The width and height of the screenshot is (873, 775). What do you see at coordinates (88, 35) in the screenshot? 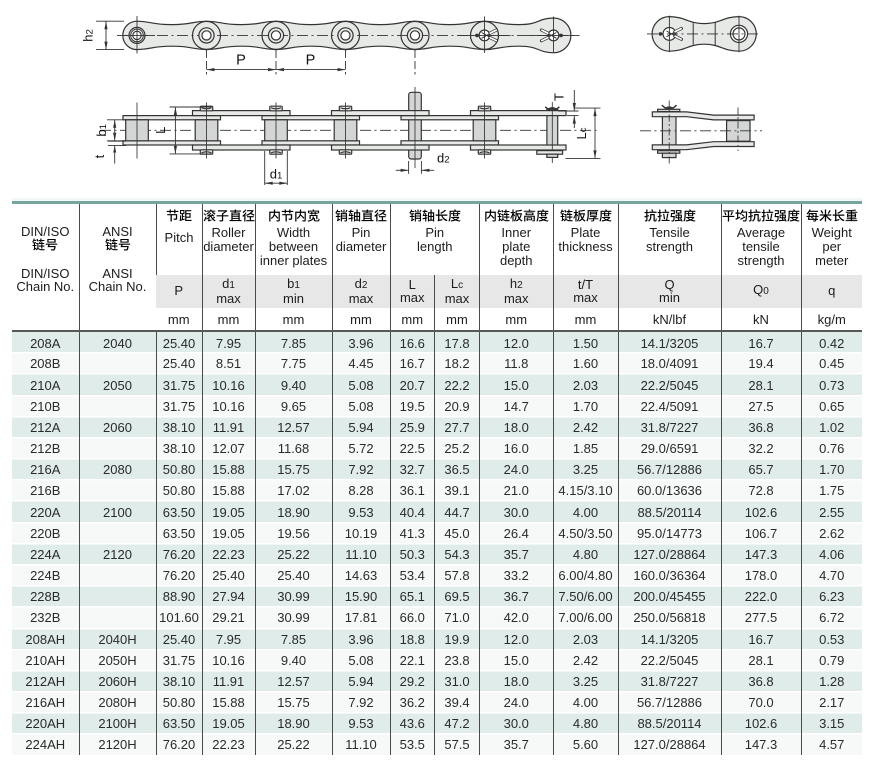
I see `svg-text: h2` at bounding box center [88, 35].